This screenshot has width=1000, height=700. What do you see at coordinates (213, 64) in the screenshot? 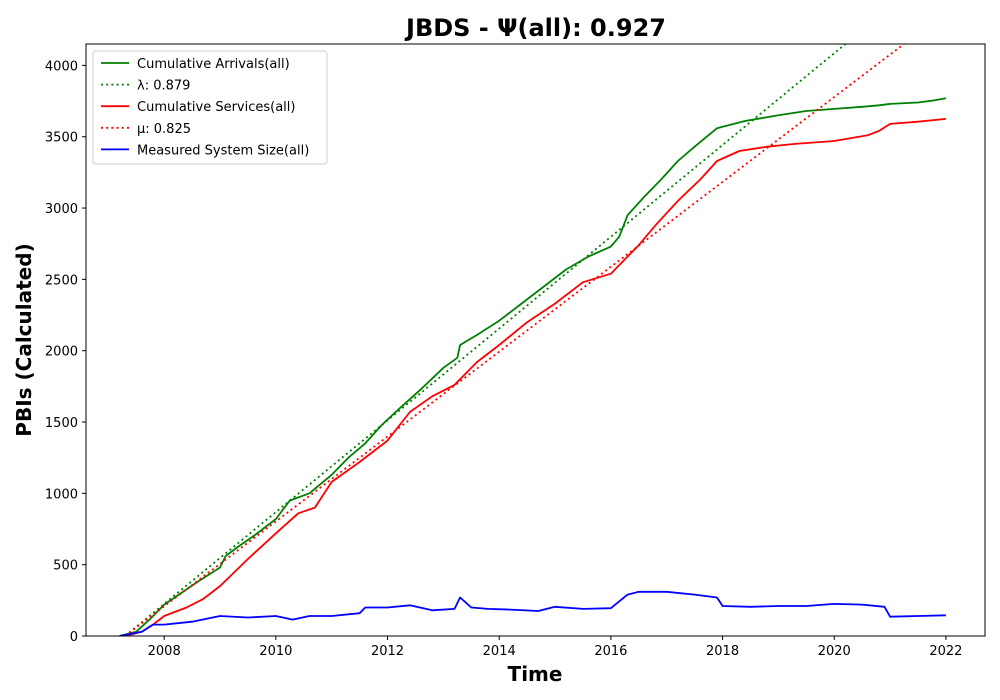
I see `legend-label: Cumulative Arrivals(all)` at bounding box center [213, 64].